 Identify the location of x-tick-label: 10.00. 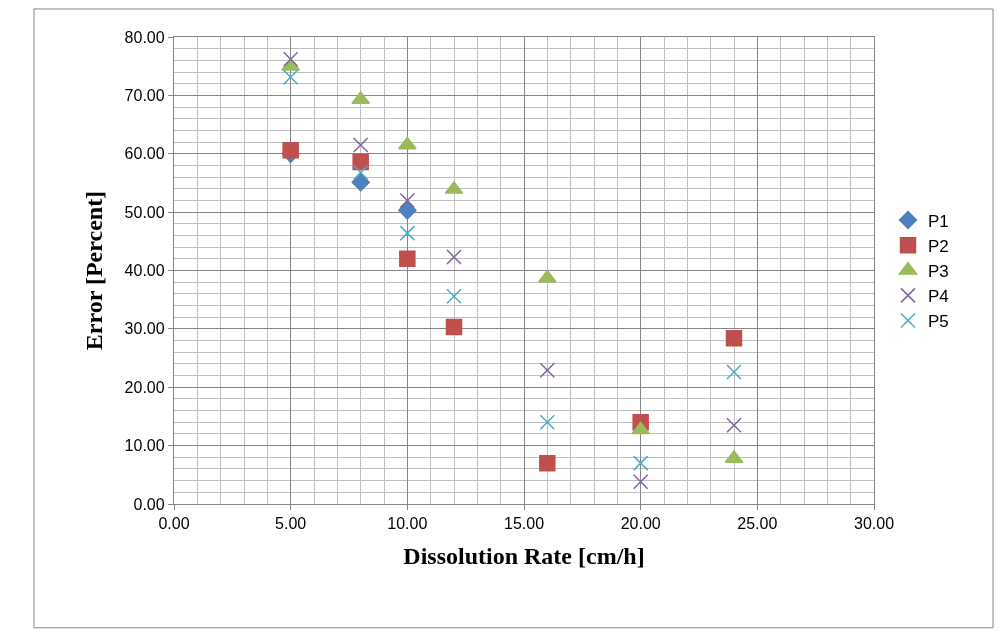
(407, 524).